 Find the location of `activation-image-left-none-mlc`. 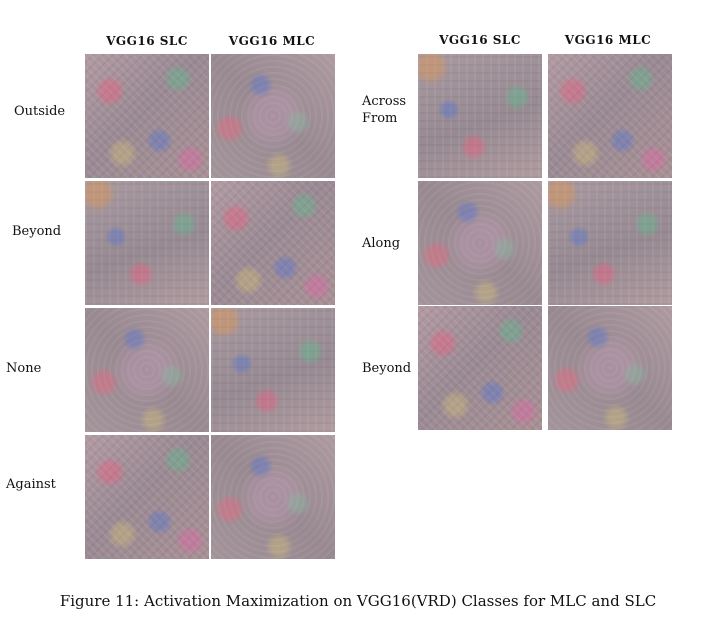

activation-image-left-none-mlc is located at coordinates (273, 370).